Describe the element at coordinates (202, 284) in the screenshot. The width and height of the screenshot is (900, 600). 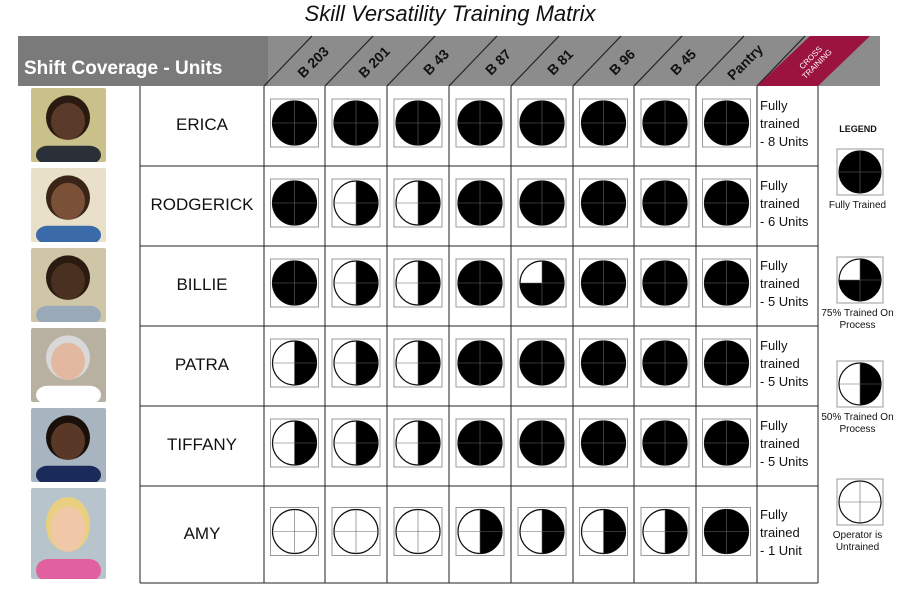
I see `person-name: BILLIE` at that location.